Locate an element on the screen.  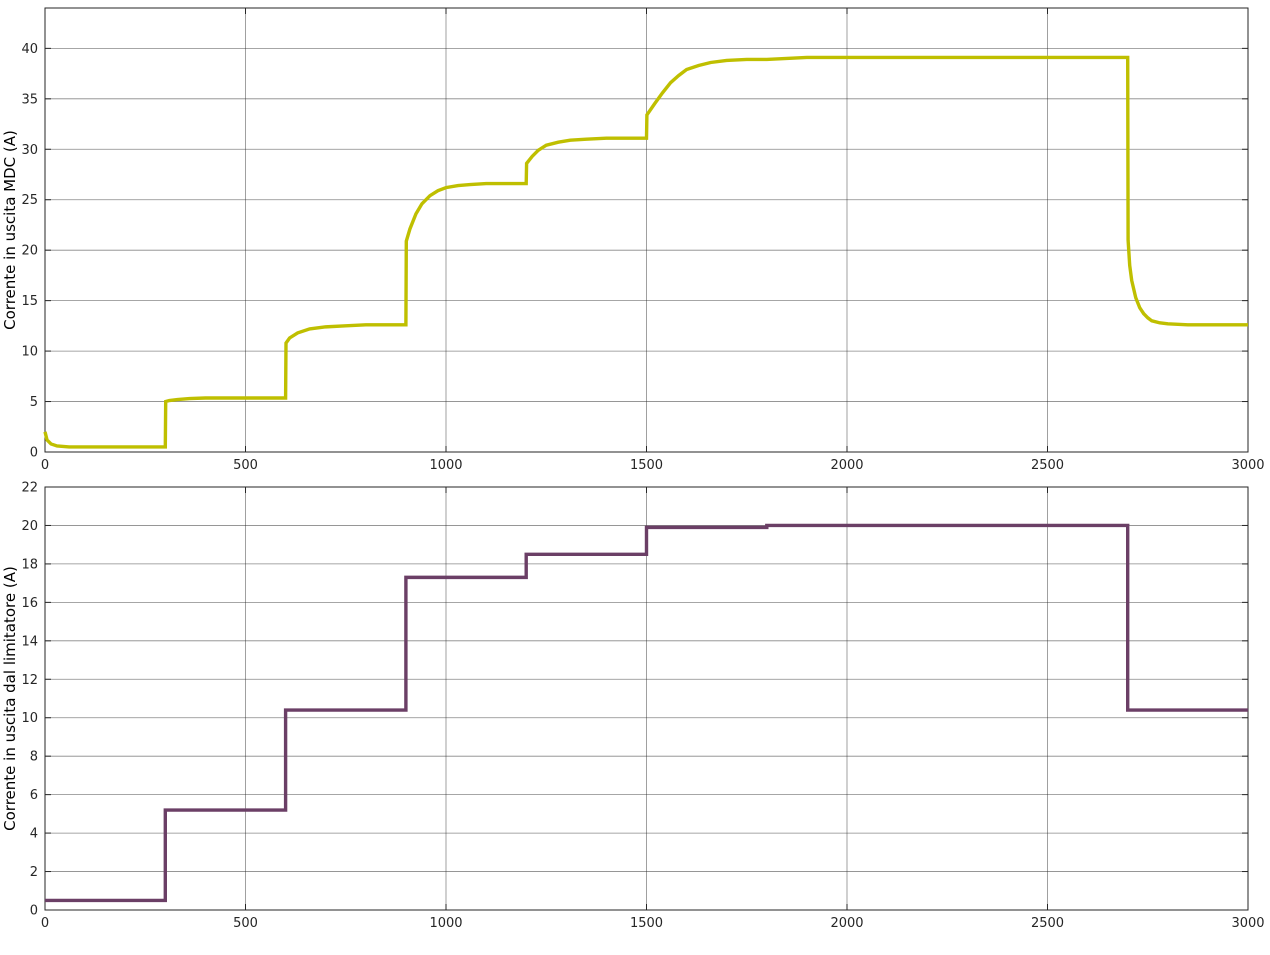
bottom-ytick-label-2: 4 is located at coordinates (34, 834).